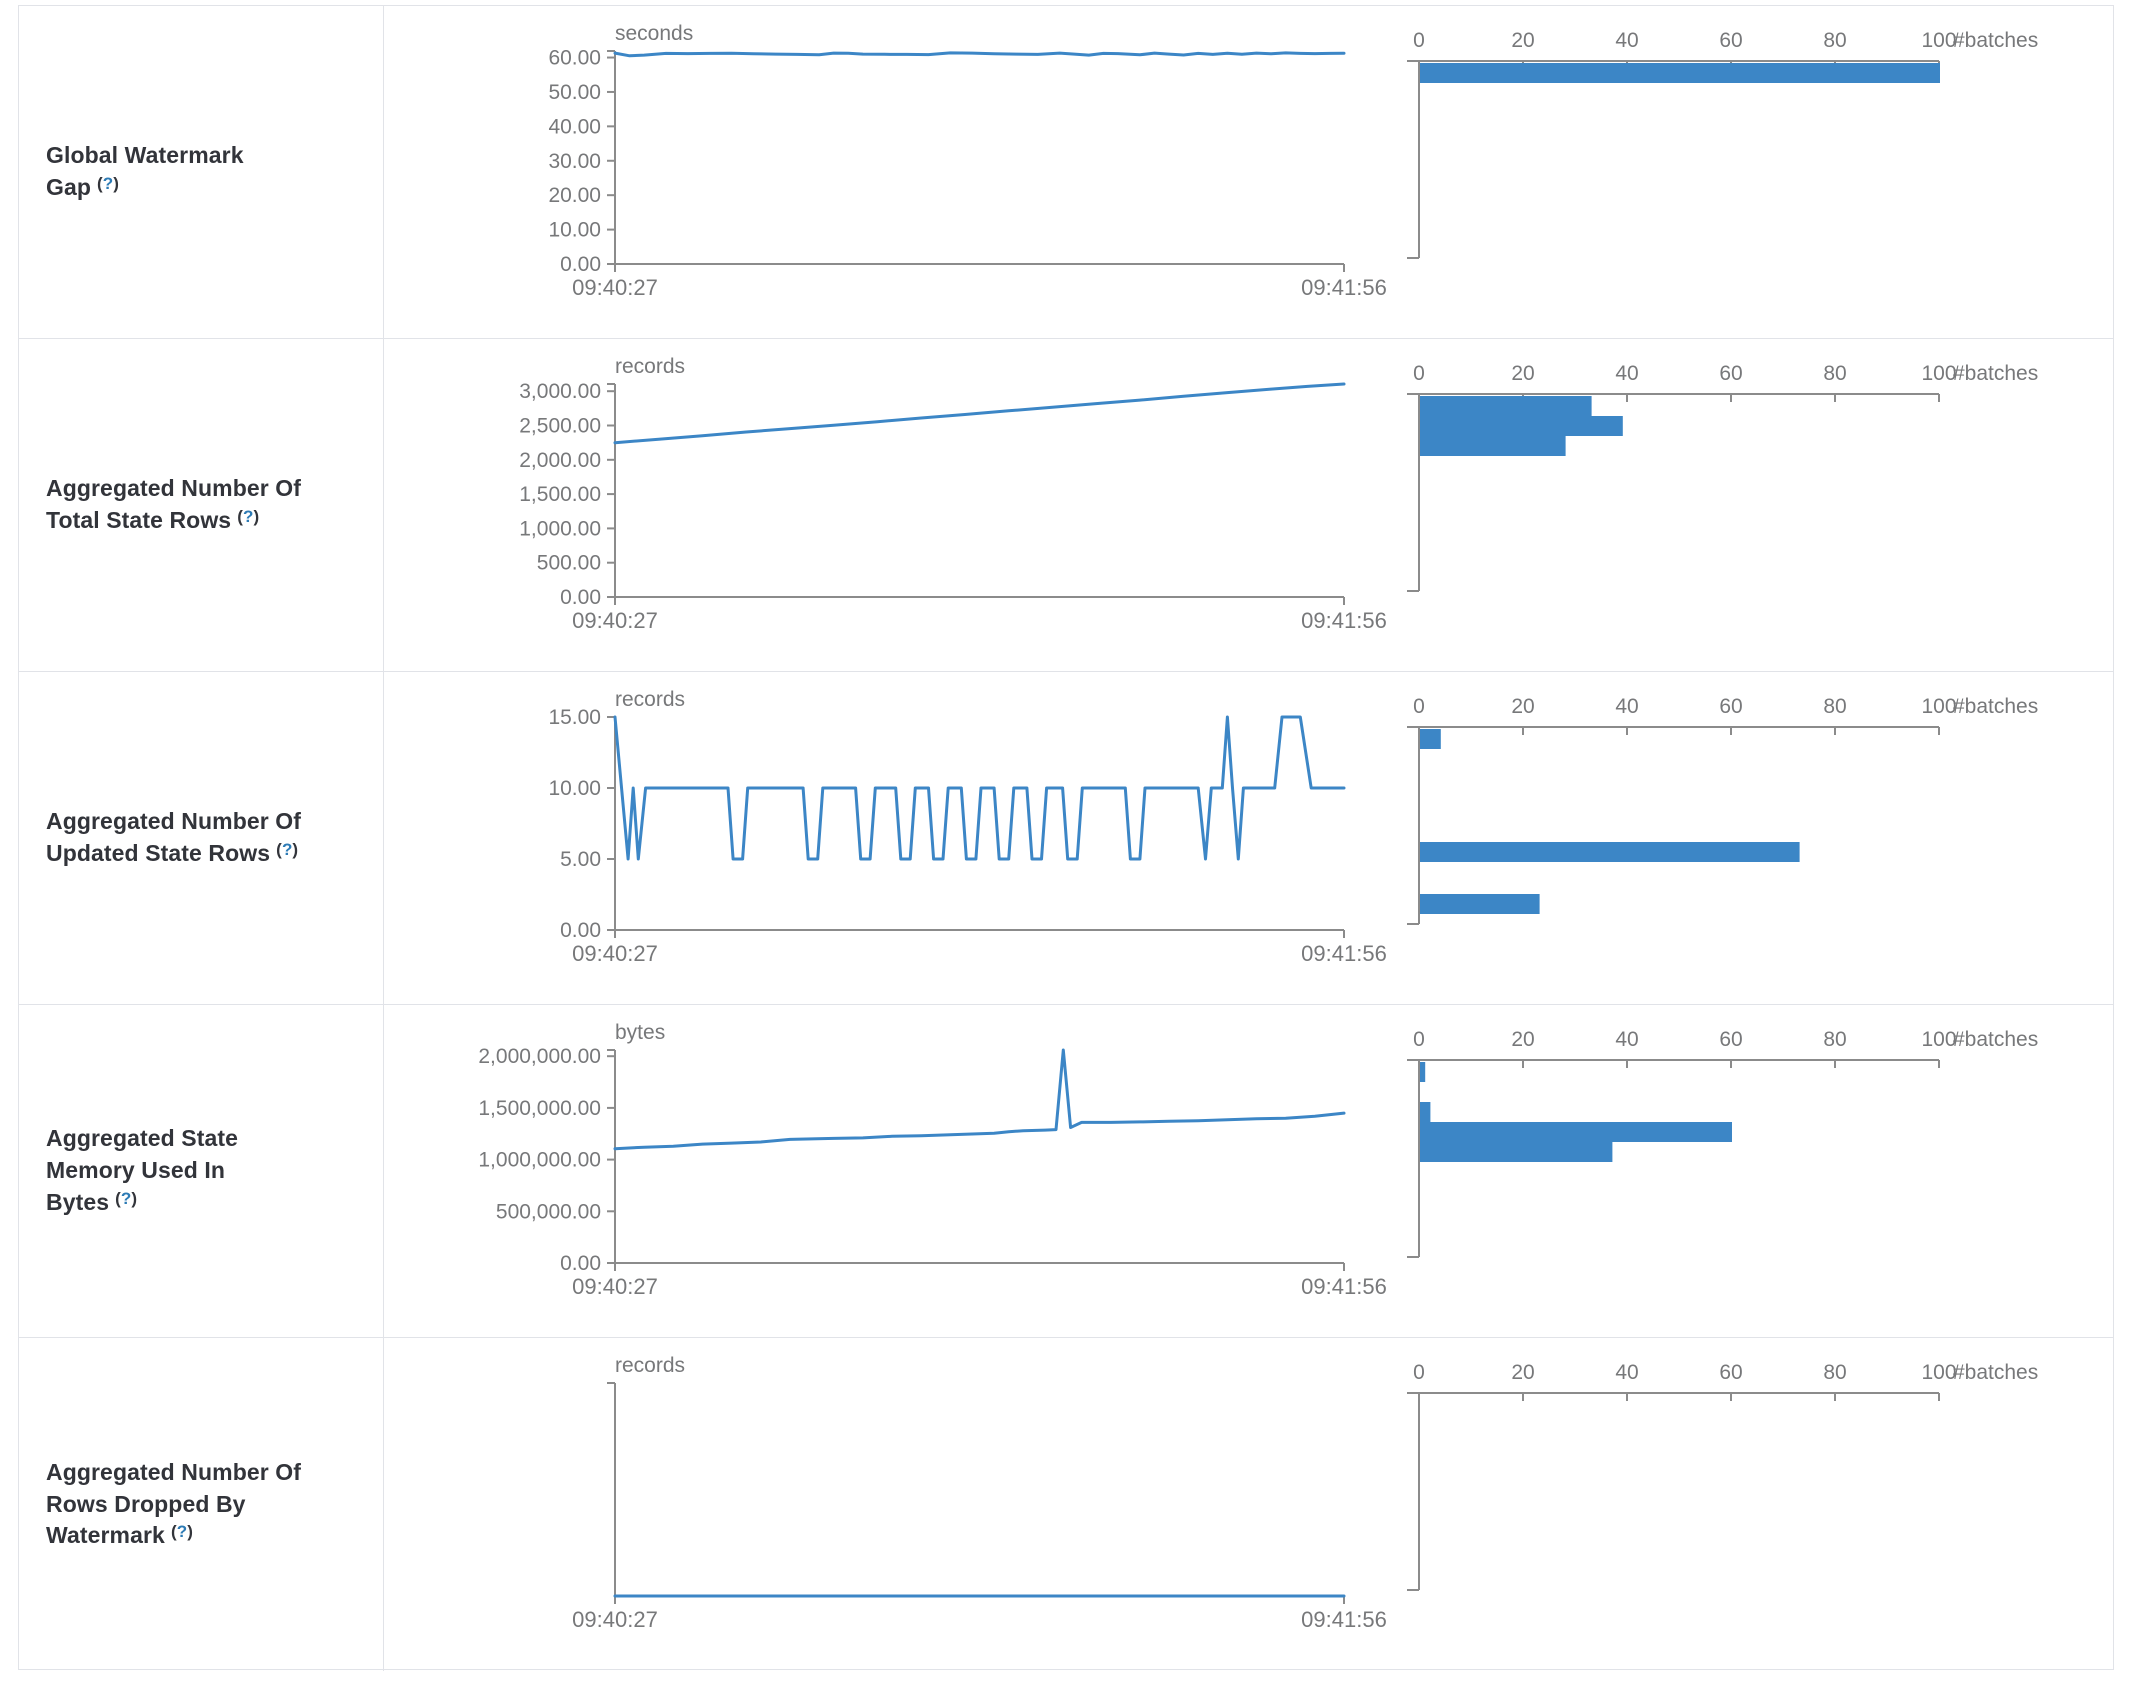 The width and height of the screenshot is (2132, 1686). Describe the element at coordinates (548, 1211) in the screenshot. I see `y-tick-label: 500,000.00` at that location.